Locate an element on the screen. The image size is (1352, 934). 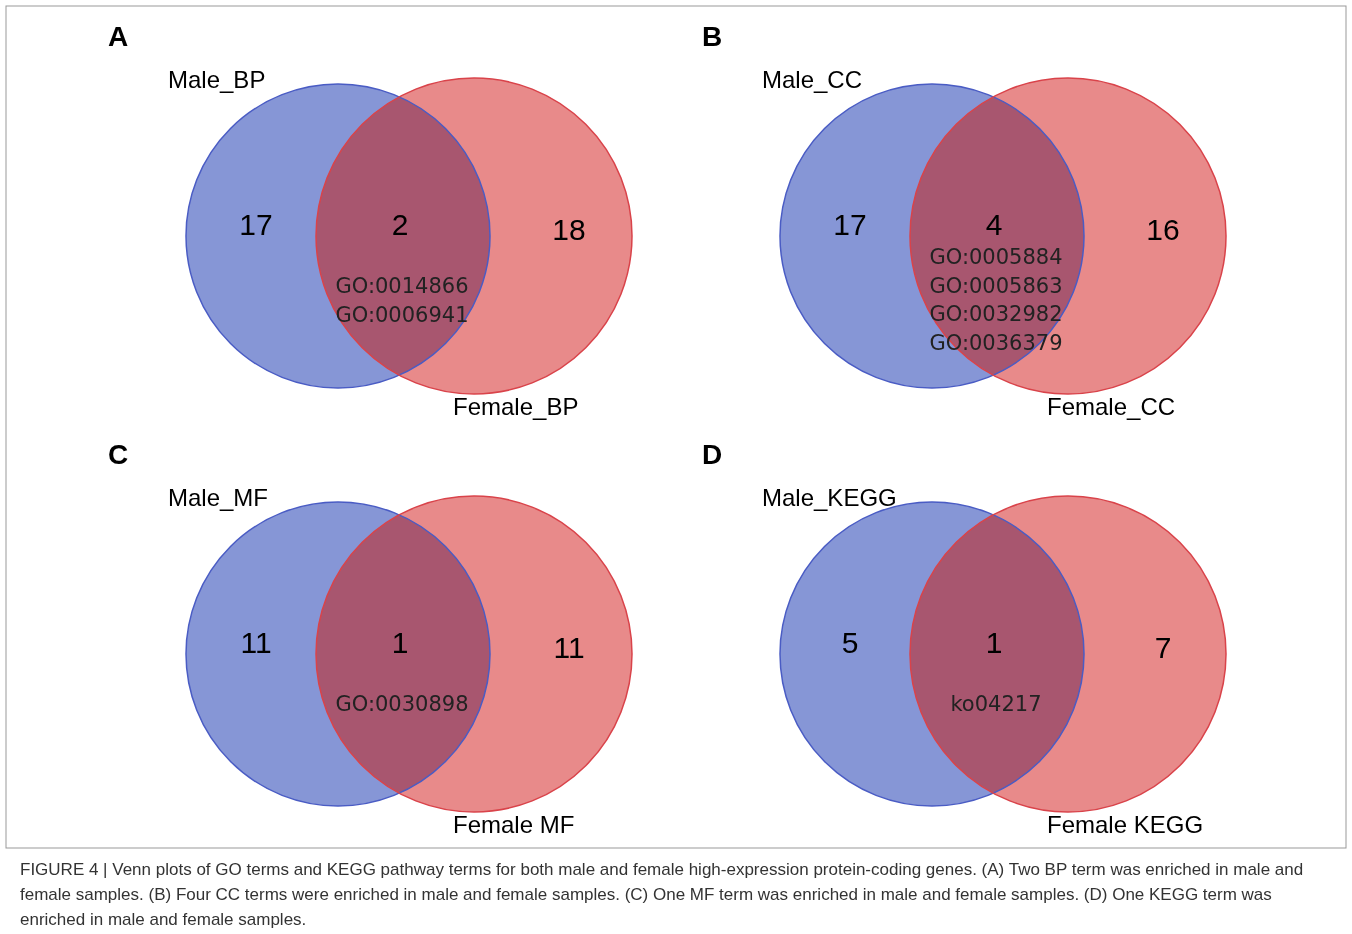
category-label: Female MF is located at coordinates (514, 824).